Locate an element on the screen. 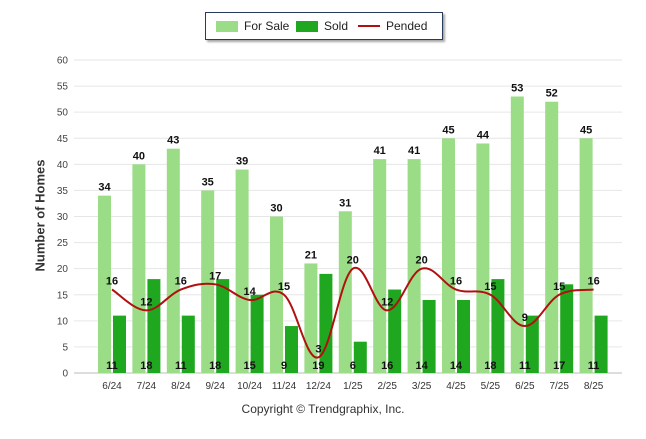  y-tick-label: 0 is located at coordinates (65, 374).